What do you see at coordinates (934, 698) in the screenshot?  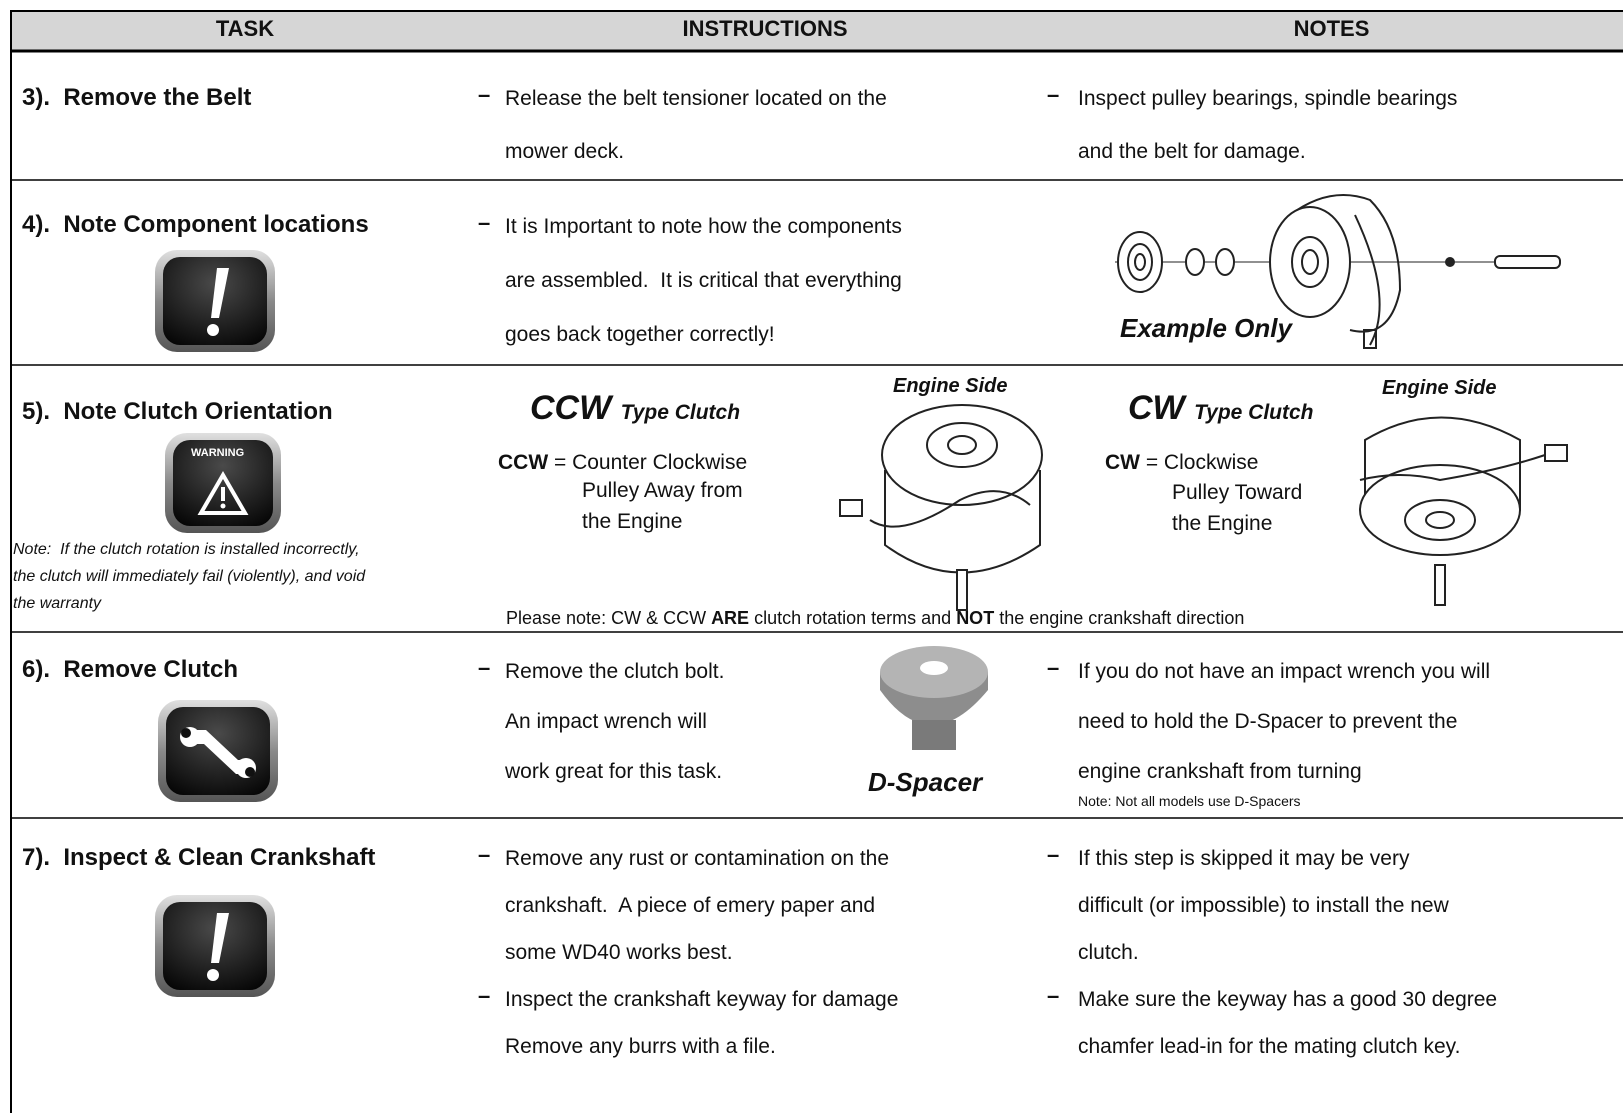 I see `d-spacer-image` at bounding box center [934, 698].